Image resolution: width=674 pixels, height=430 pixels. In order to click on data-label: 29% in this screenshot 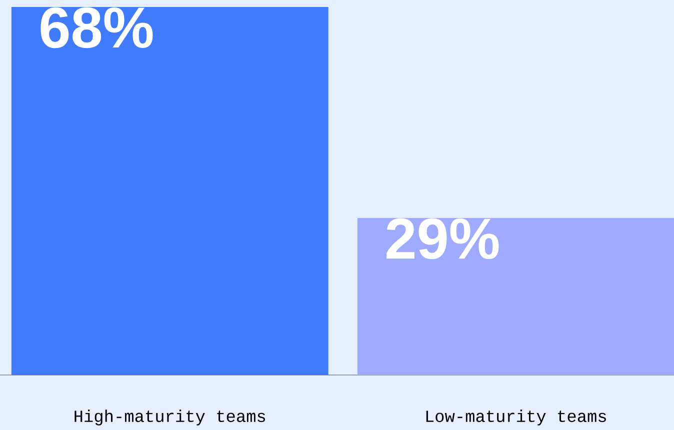, I will do `click(442, 239)`.